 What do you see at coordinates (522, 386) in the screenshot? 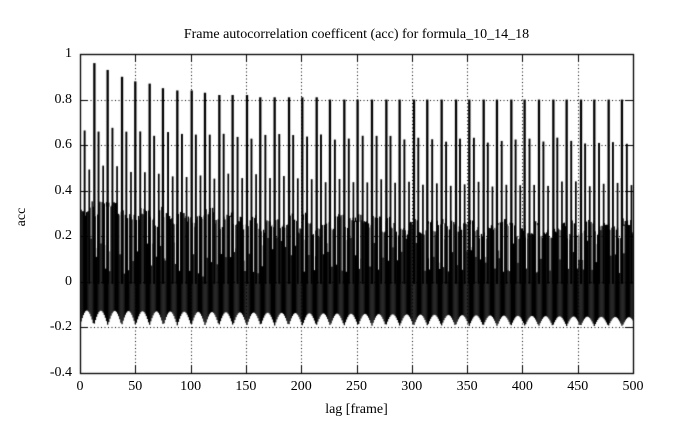
I see `x-tick-label: 400` at bounding box center [522, 386].